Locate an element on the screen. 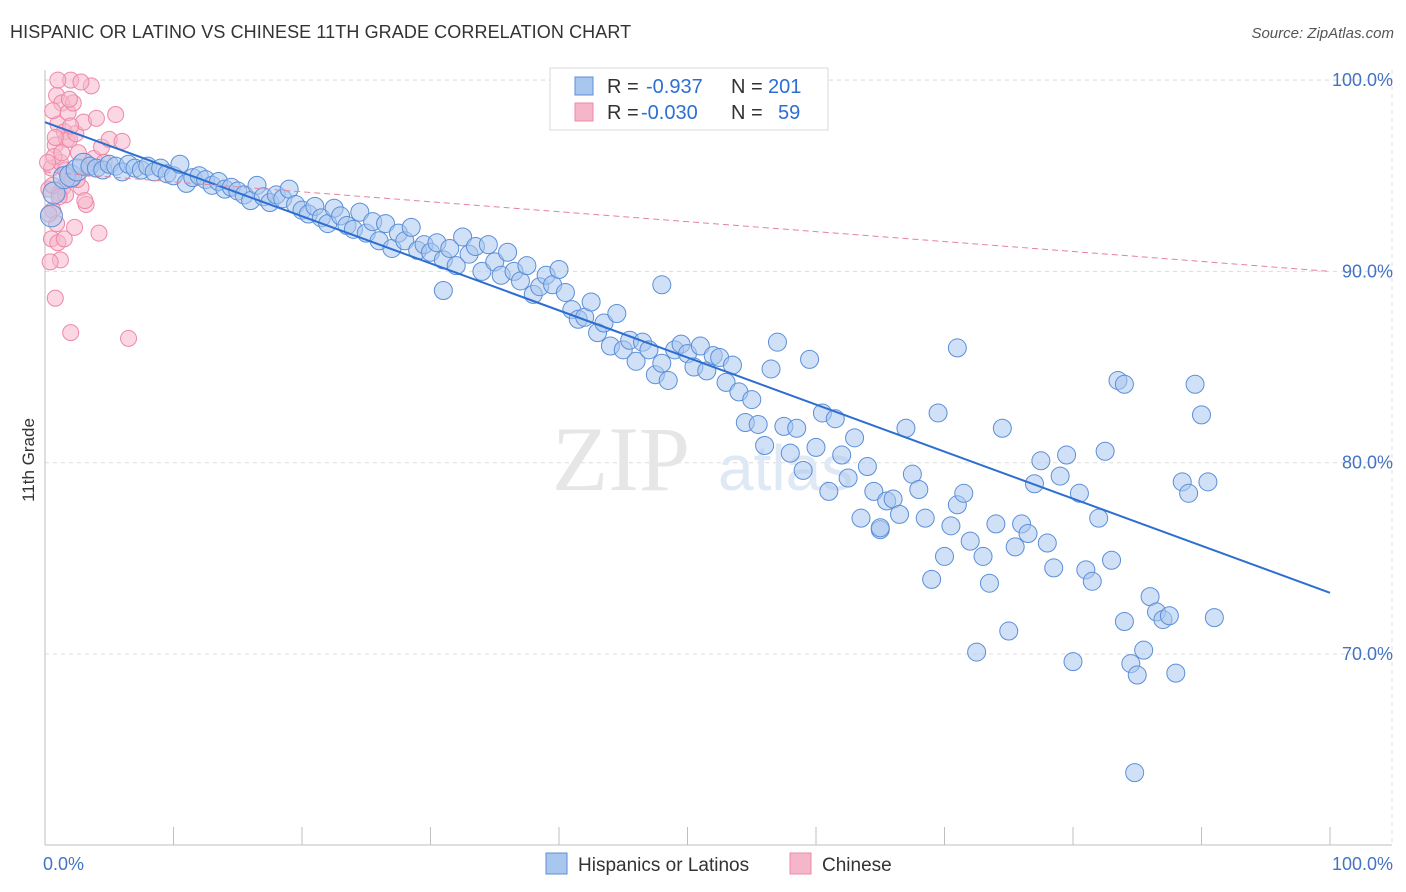  bottom-legend-label-chinese: Chinese is located at coordinates (857, 865).